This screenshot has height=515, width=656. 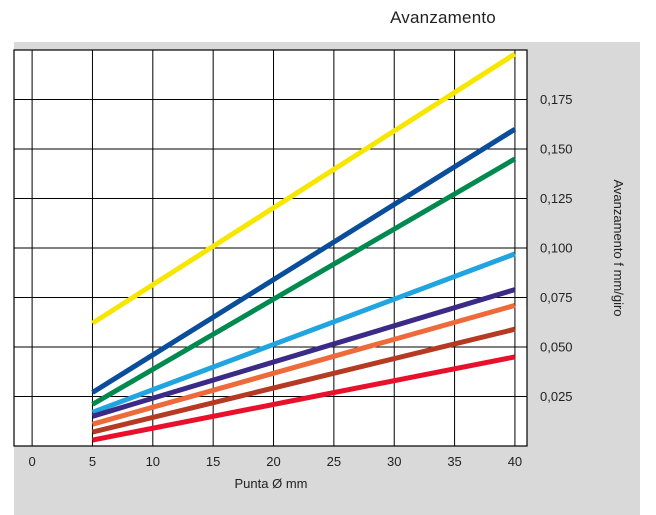 What do you see at coordinates (556, 149) in the screenshot?
I see `y-tick-label: 0,150` at bounding box center [556, 149].